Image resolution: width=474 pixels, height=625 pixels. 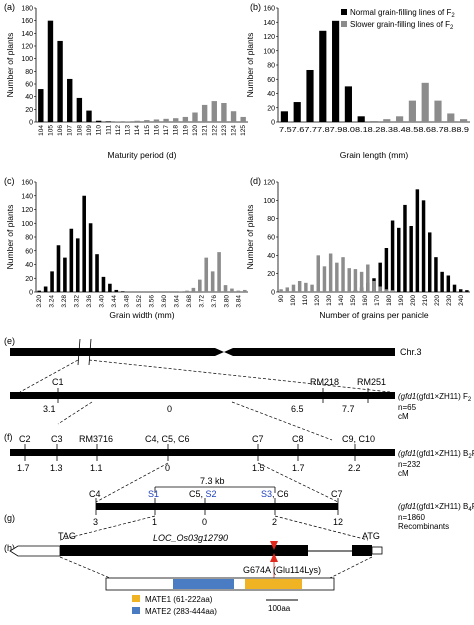 What do you see at coordinates (205, 130) in the screenshot?
I see `x-tick-label: 121` at bounding box center [205, 130].